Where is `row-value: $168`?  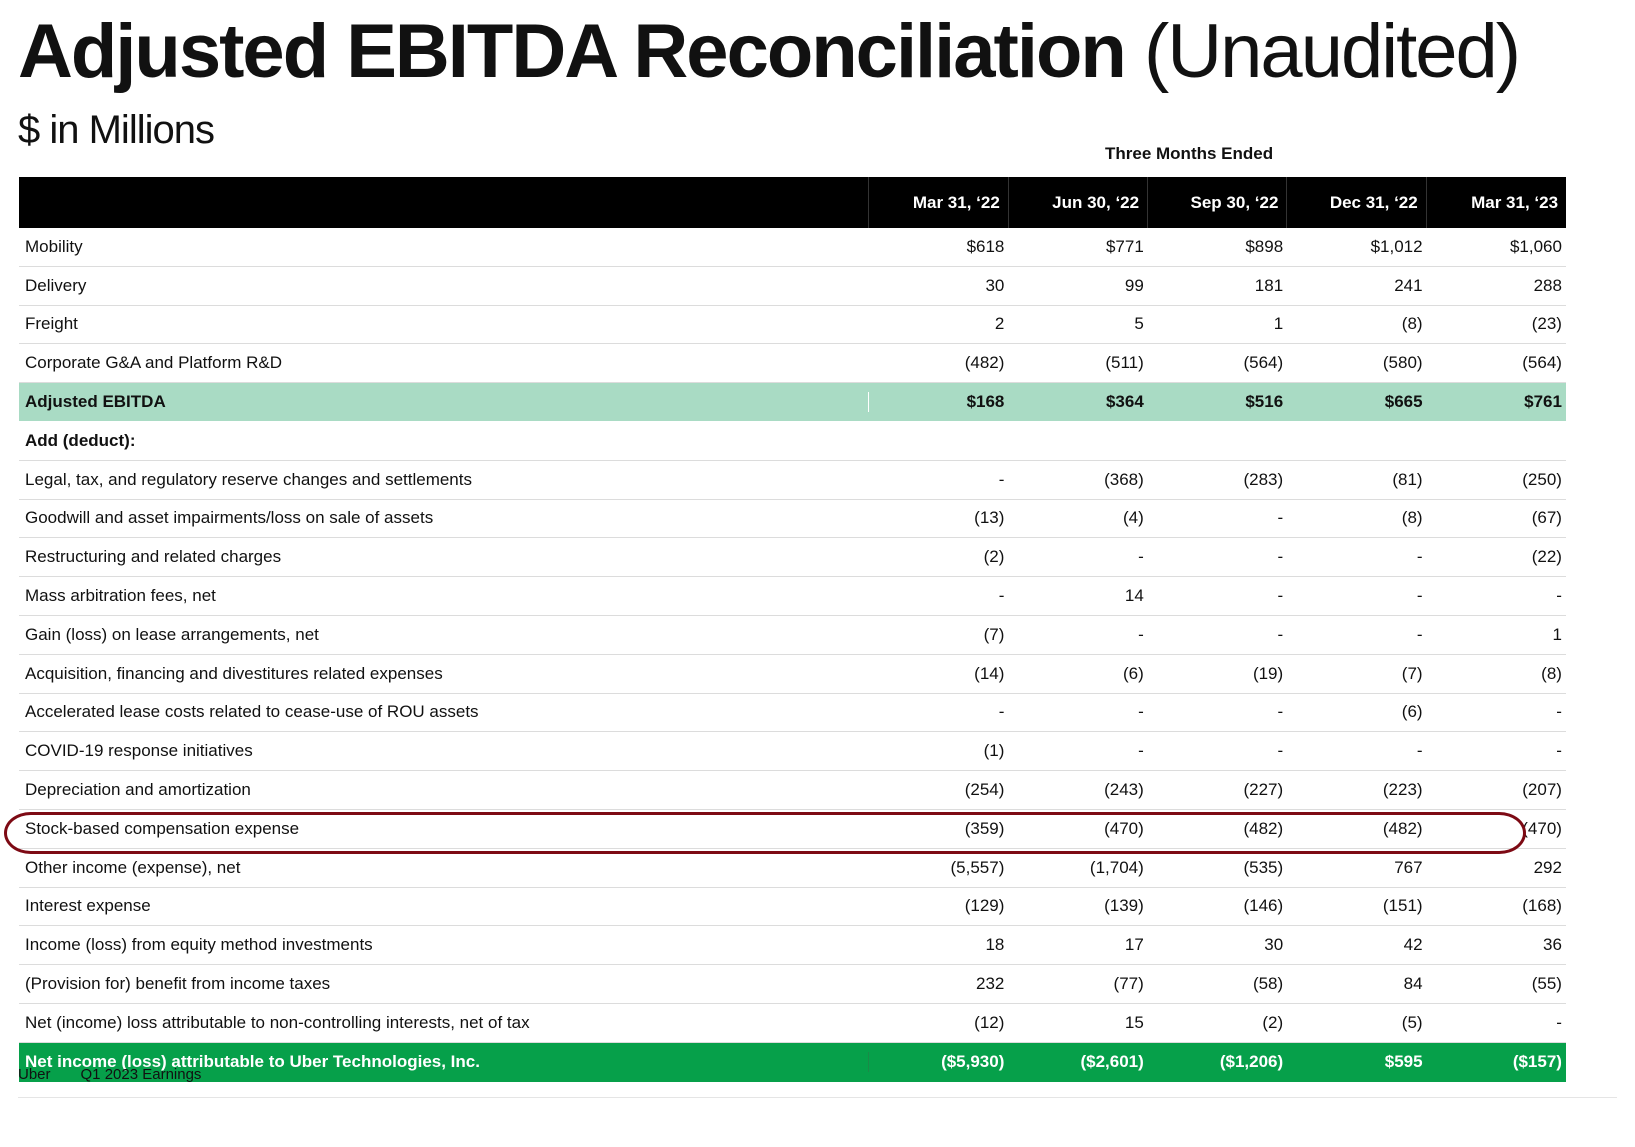 row-value: $168 is located at coordinates (985, 402).